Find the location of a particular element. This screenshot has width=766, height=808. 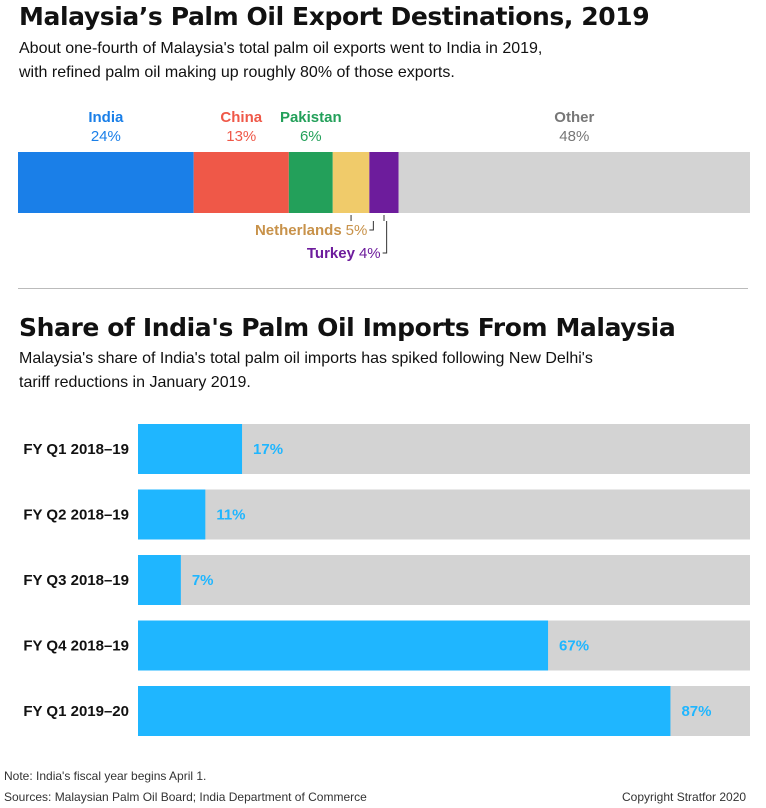

category-label-1: FY Q1 2018–19 is located at coordinates (76, 449).